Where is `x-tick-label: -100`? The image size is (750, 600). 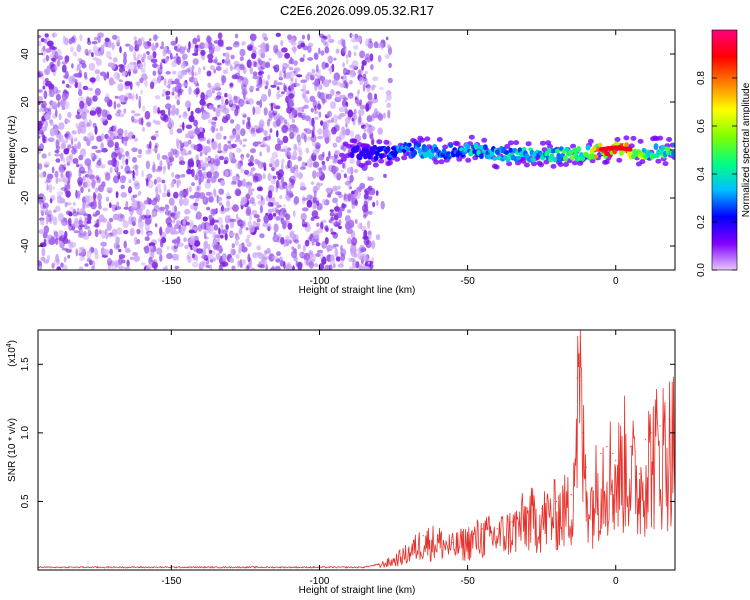
x-tick-label: -100 is located at coordinates (319, 581).